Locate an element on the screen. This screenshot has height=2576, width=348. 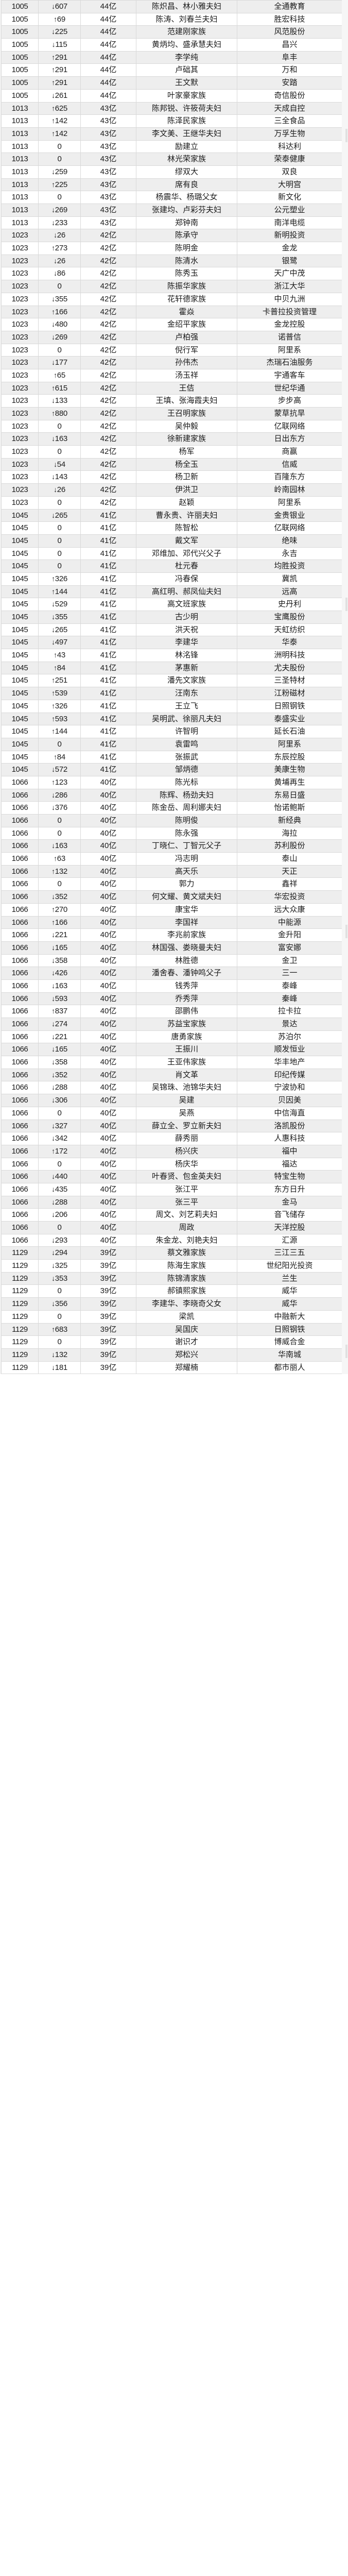
table-row: 1023 0 42亿 赵颖 阿里系 is located at coordinates (171, 503).